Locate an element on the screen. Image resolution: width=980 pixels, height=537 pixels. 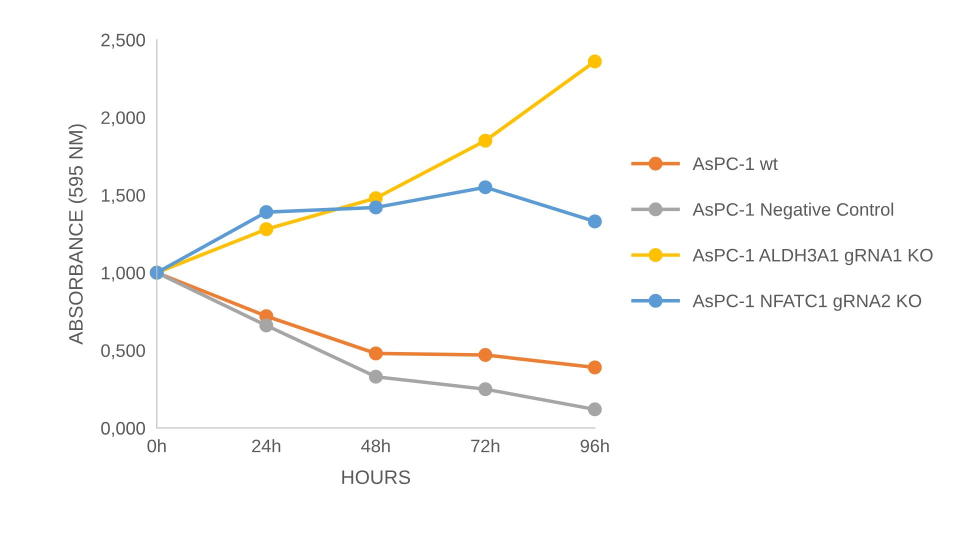
y-tick-label: 1,500 is located at coordinates (123, 196).